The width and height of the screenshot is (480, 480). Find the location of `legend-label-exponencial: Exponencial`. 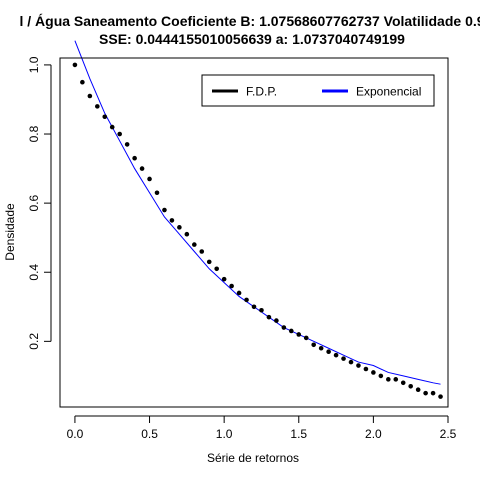

legend-label-exponencial: Exponencial is located at coordinates (388, 92).